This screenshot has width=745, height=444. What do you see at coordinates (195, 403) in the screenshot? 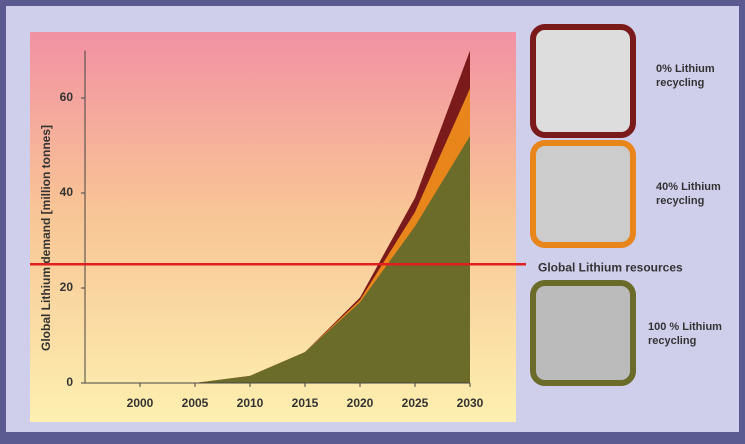
I see `x-tick-label: 2005` at bounding box center [195, 403].